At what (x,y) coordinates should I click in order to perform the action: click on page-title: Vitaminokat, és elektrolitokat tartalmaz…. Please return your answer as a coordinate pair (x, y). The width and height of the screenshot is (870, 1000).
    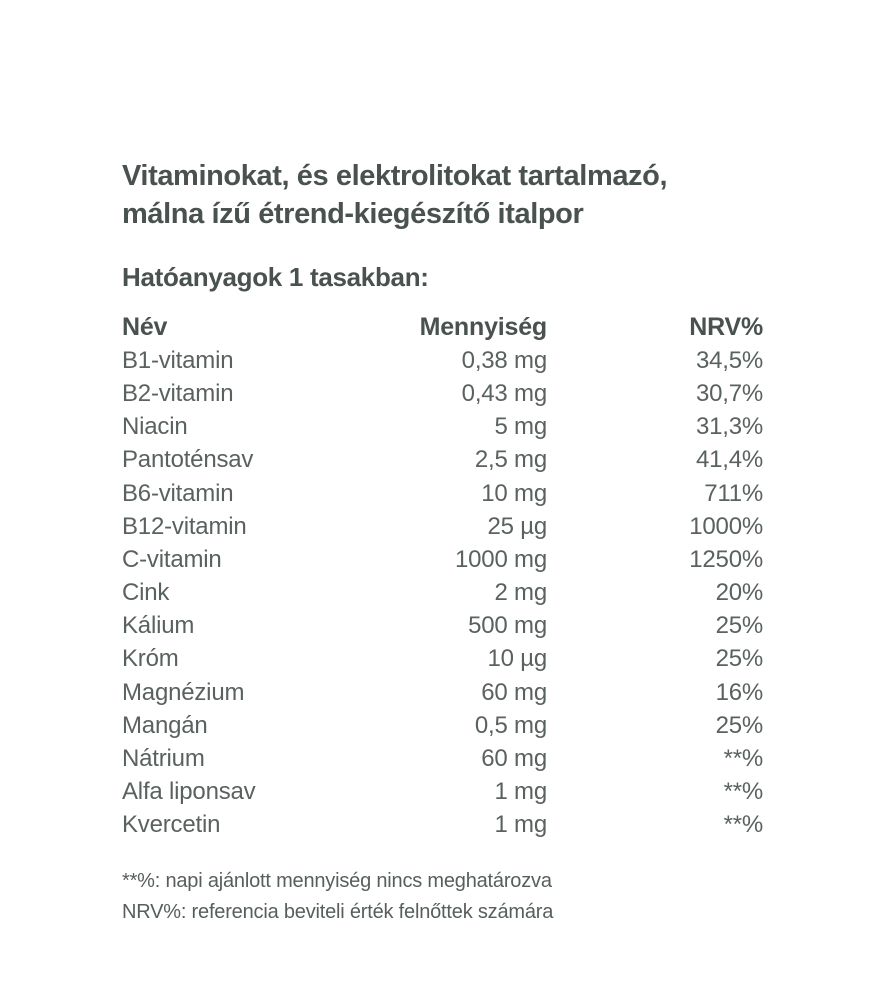
    Looking at the image, I should click on (472, 195).